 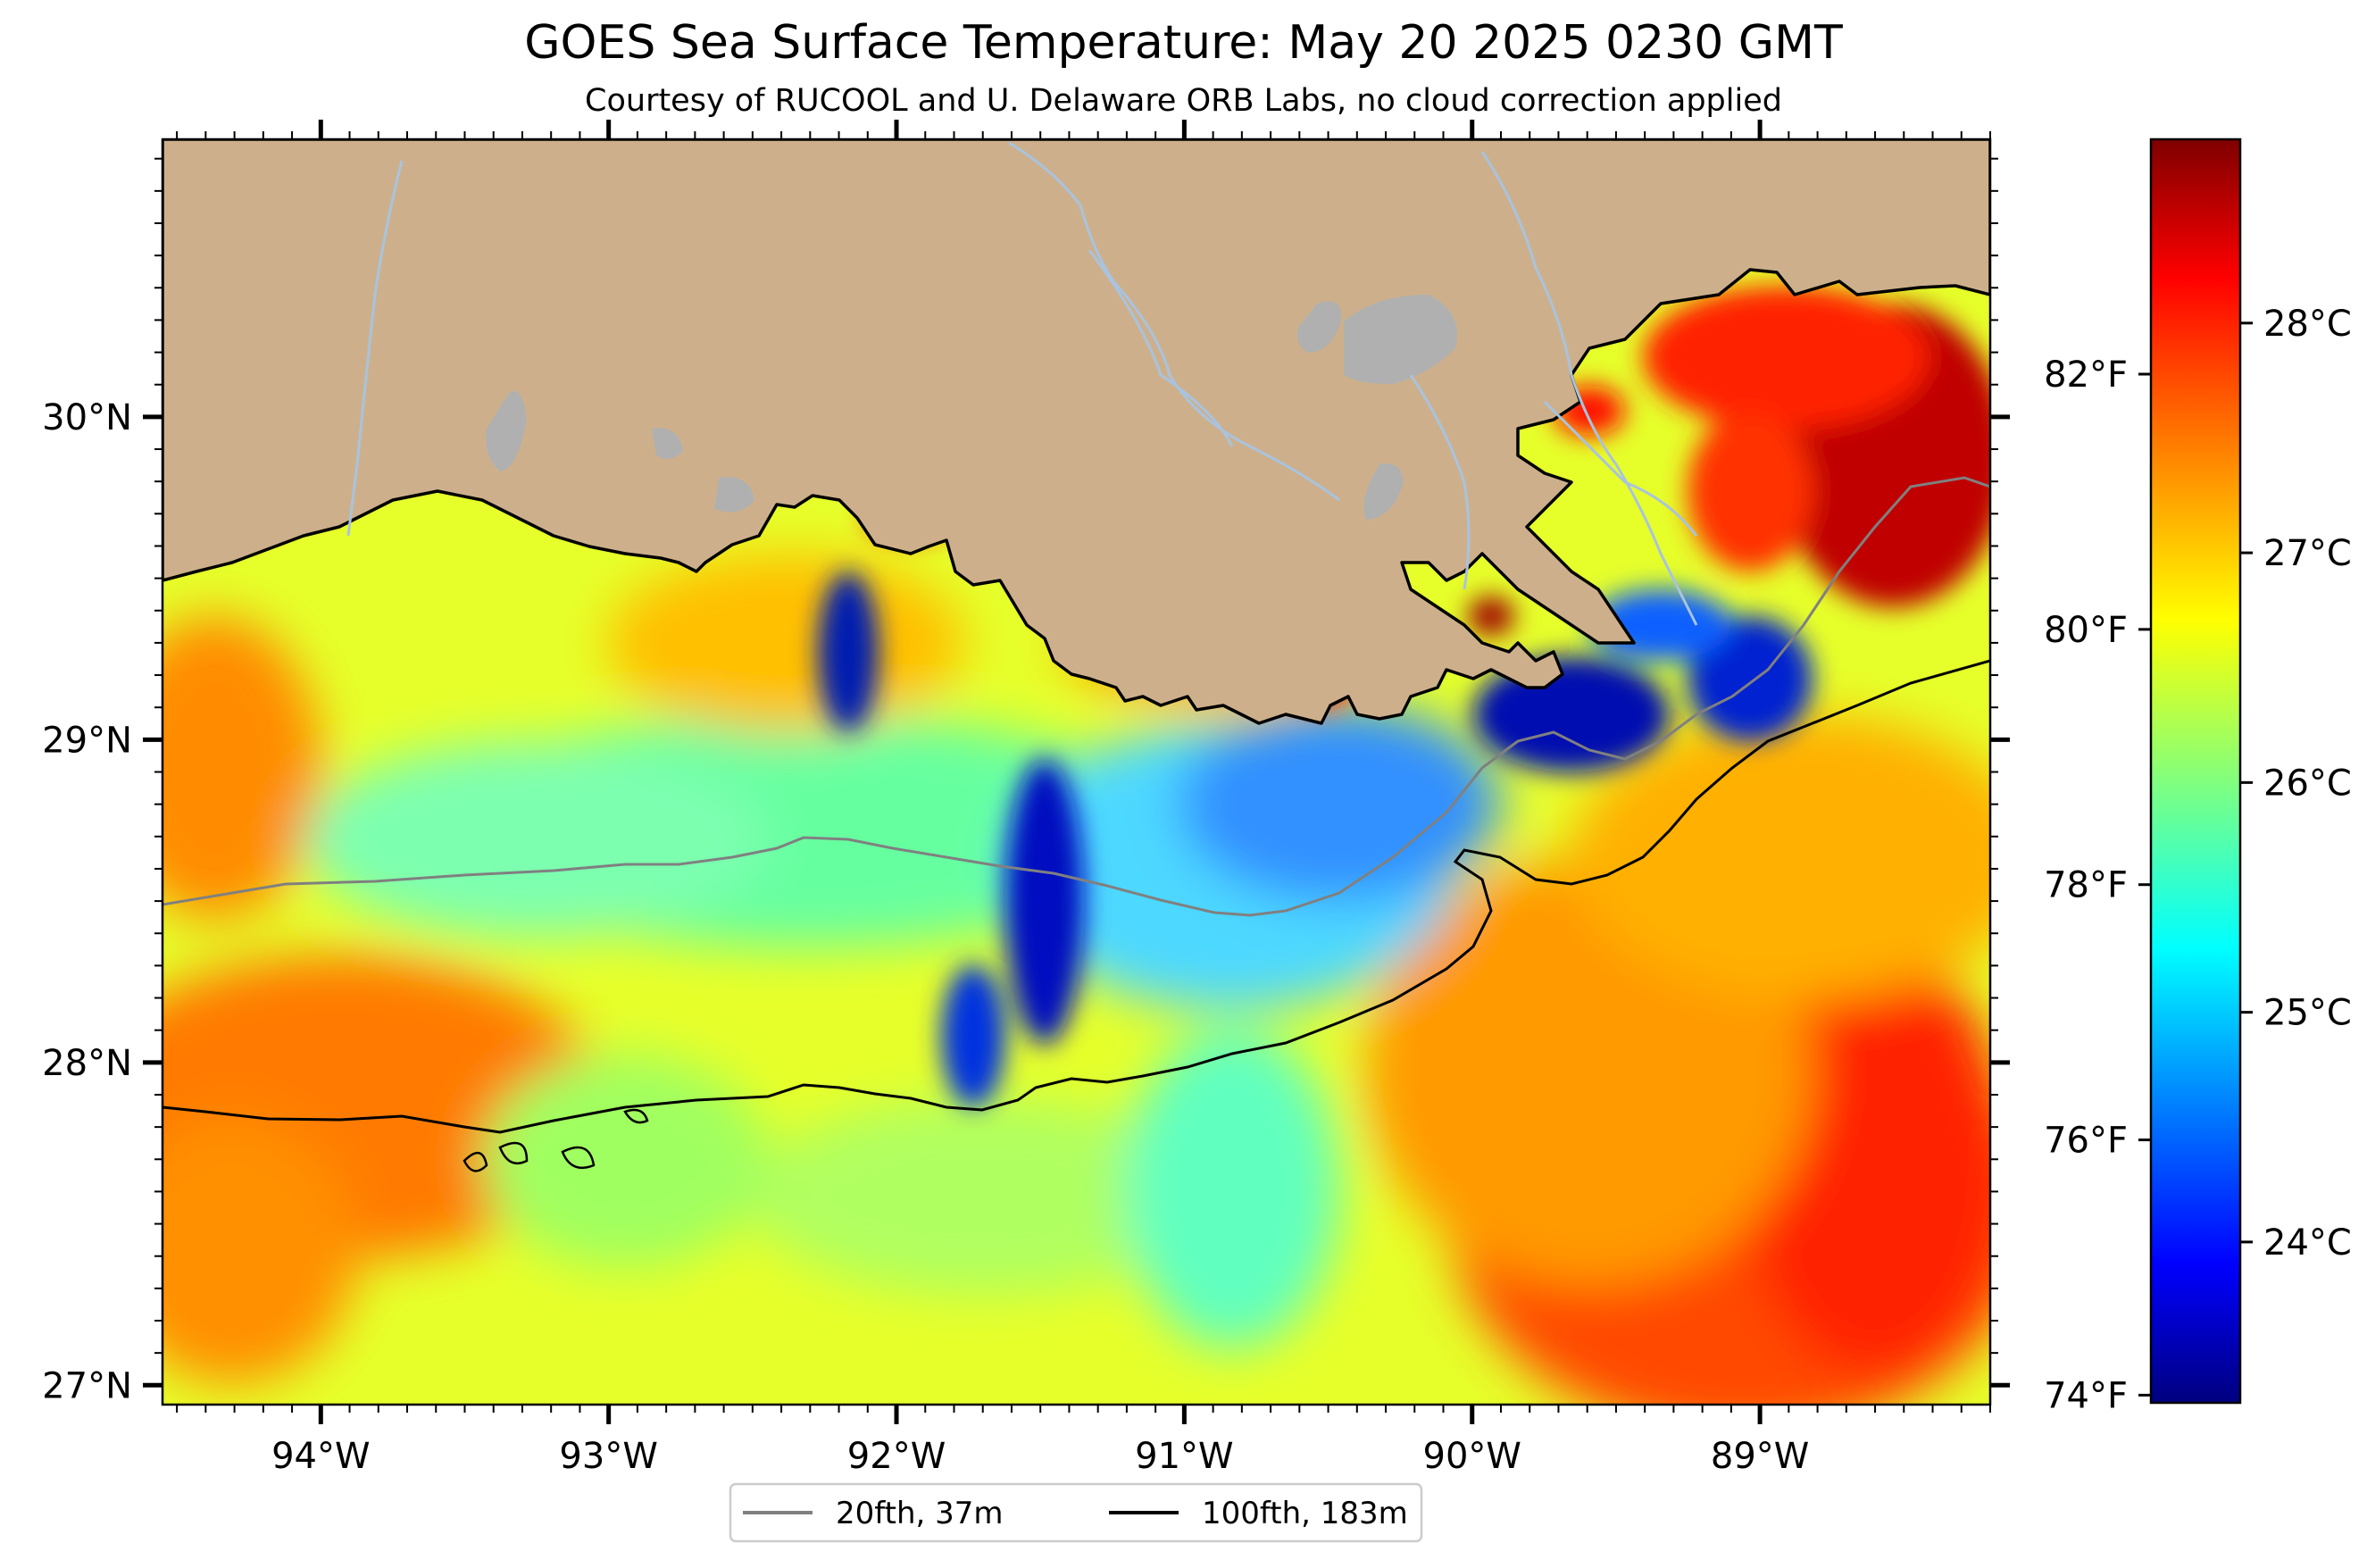 I want to click on colorbar-label-celsius: 25°C, so click(x=2307, y=1013).